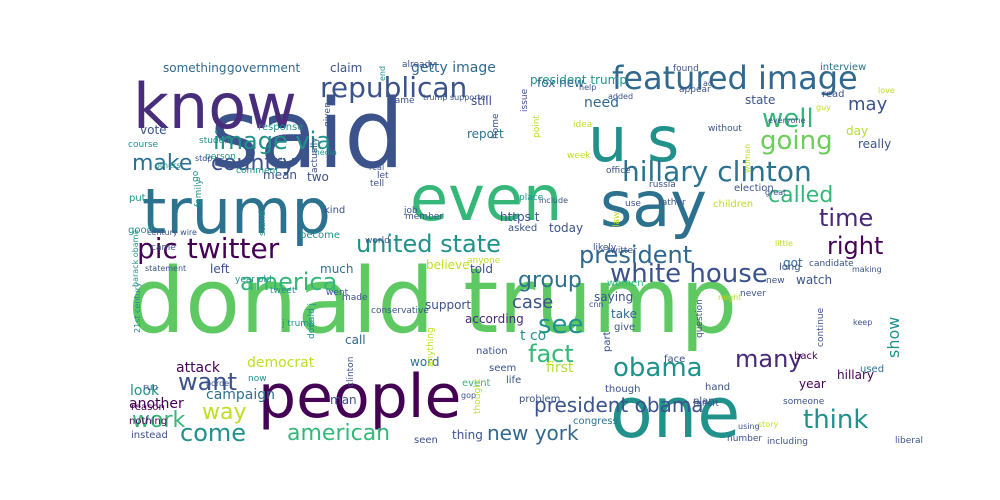  What do you see at coordinates (328, 114) in the screenshot?
I see `word-given: given` at bounding box center [328, 114].